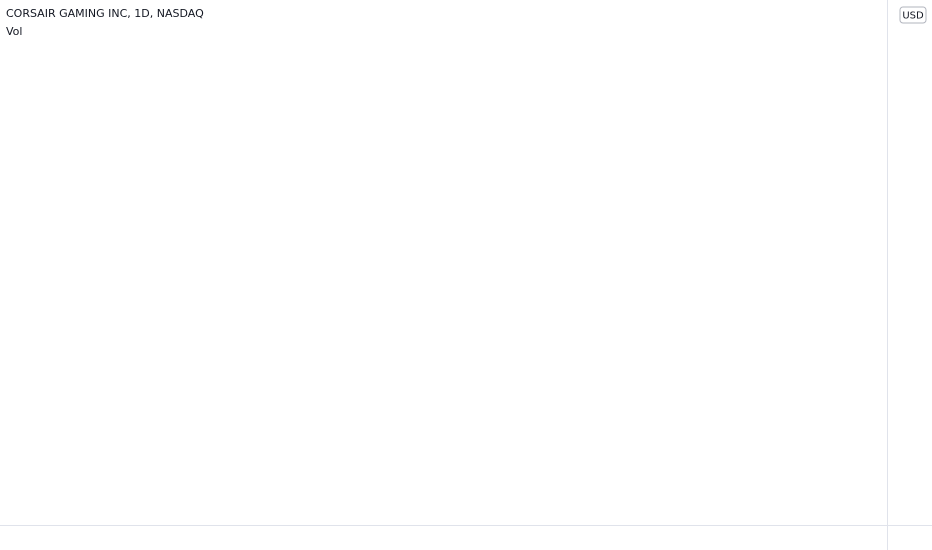  Describe the element at coordinates (14, 31) in the screenshot. I see `volume-label: Vol` at that location.